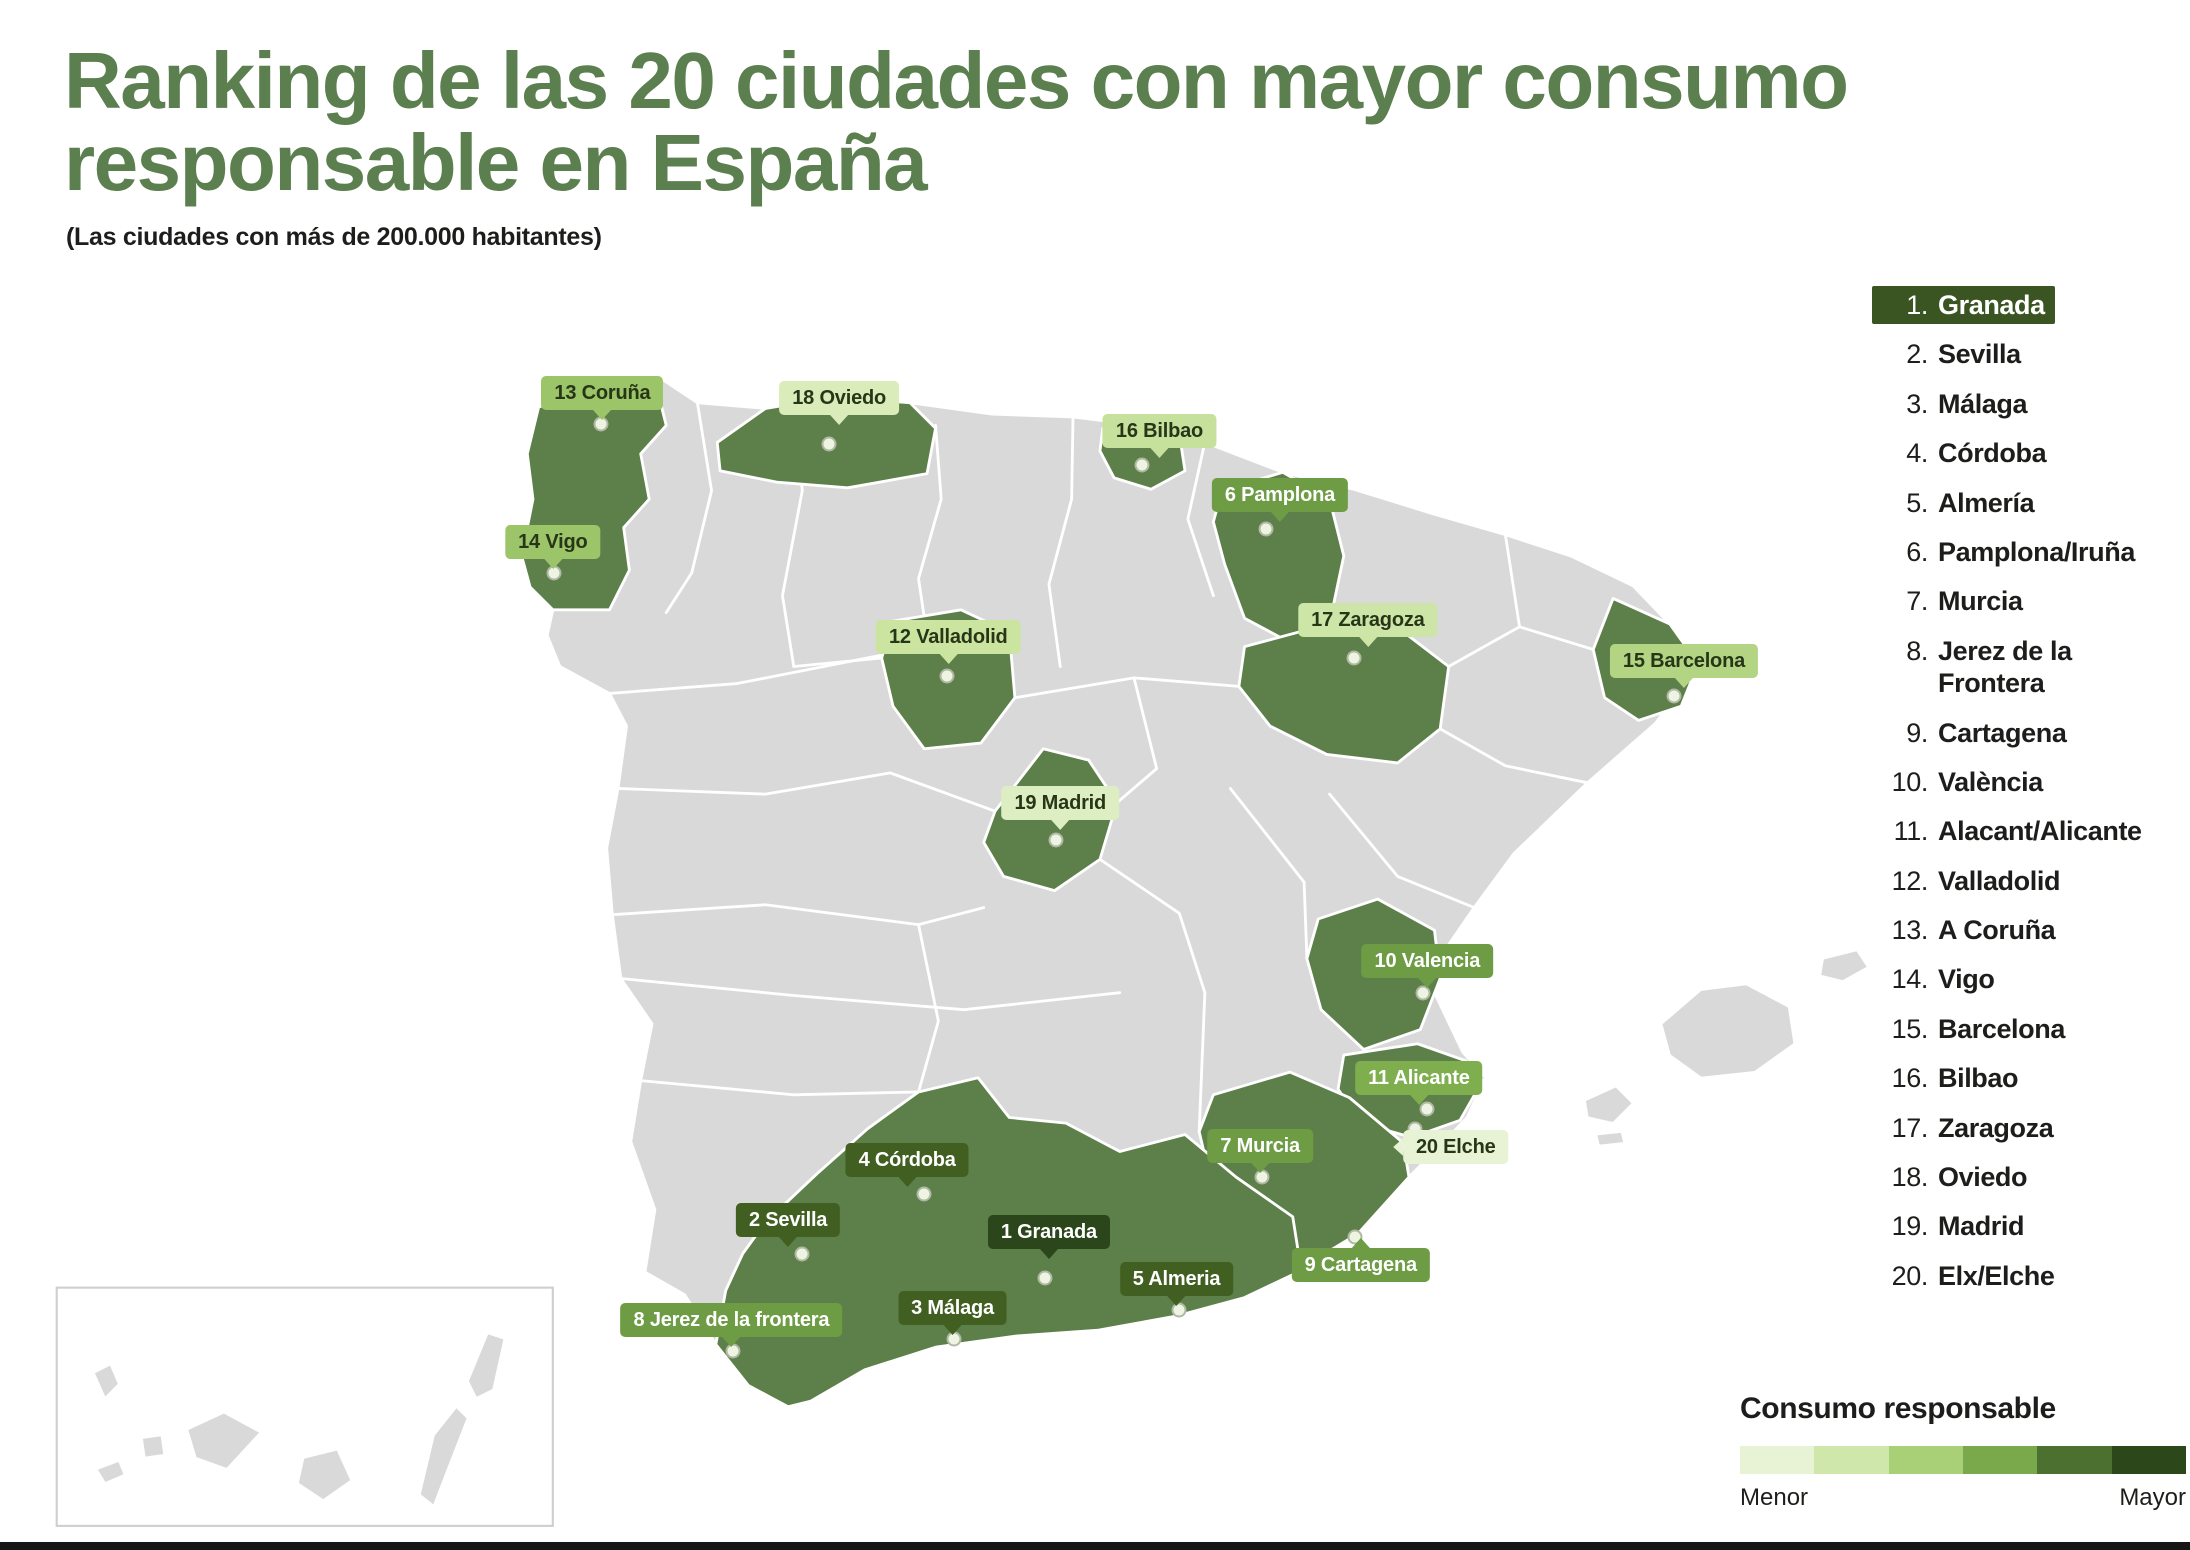 The width and height of the screenshot is (2190, 1550). I want to click on city-label-2-sevilla: 2 Sevilla, so click(788, 1219).